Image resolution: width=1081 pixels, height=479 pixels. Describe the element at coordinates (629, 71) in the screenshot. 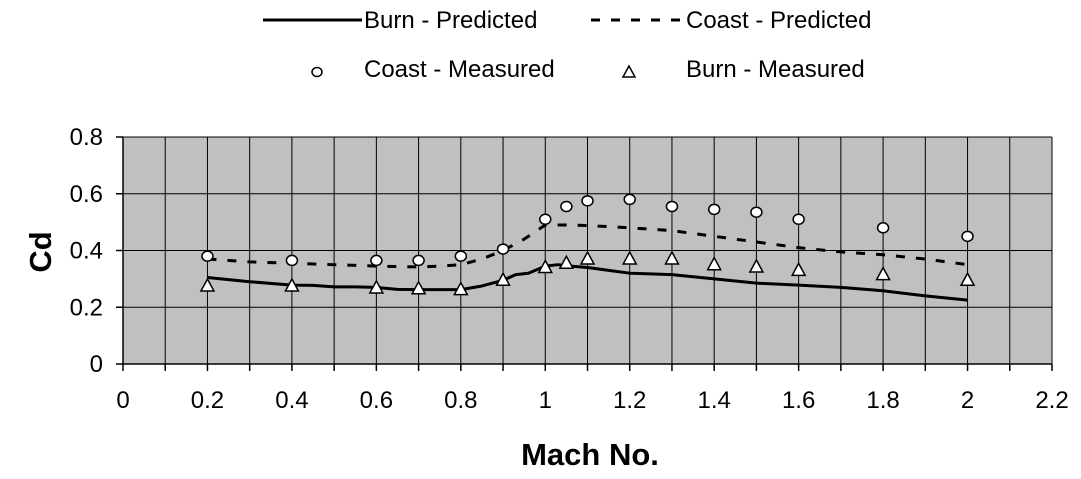

I see `legend-swatch-burn-measured` at that location.